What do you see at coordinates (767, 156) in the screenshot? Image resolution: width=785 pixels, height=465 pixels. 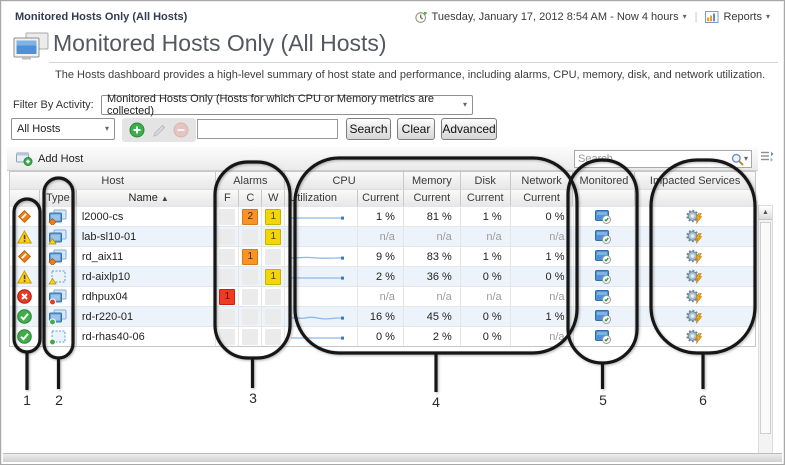 I see `table-customizer-icon` at bounding box center [767, 156].